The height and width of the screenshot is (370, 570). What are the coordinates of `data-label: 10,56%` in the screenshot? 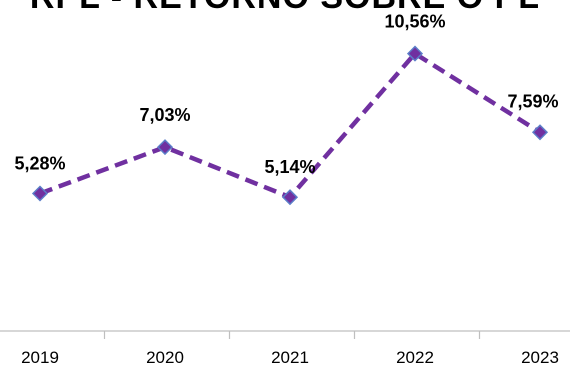 It's located at (414, 22).